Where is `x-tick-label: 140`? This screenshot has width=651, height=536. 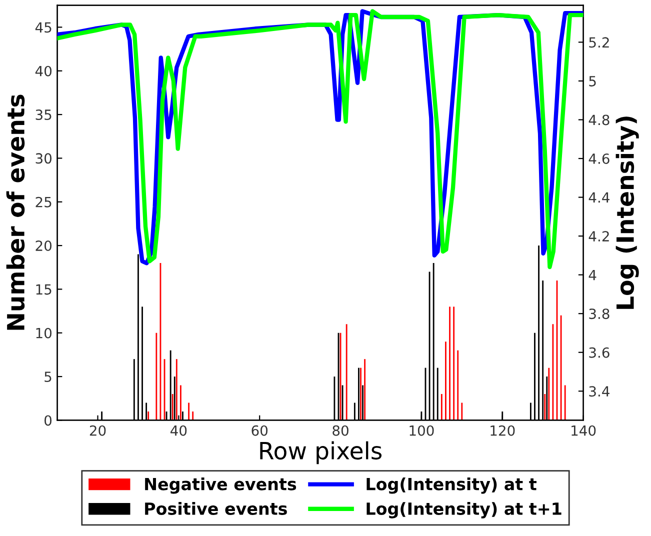 x-tick-label: 140 is located at coordinates (584, 430).